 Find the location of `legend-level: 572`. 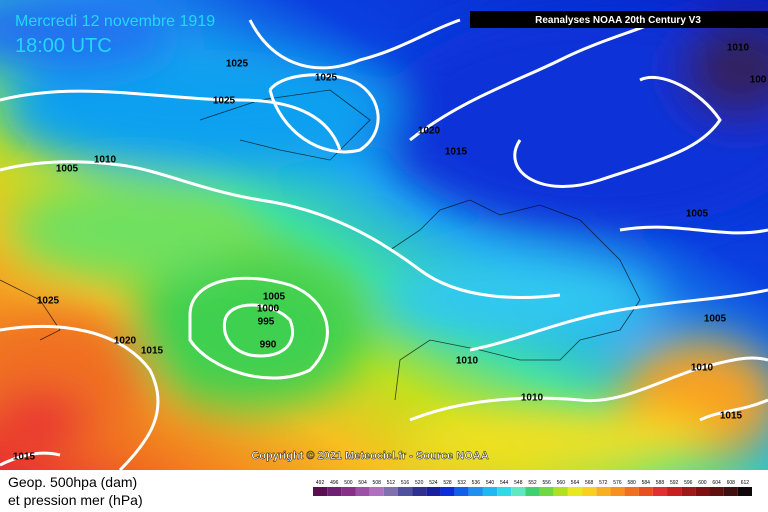

legend-level: 572 is located at coordinates (603, 483).